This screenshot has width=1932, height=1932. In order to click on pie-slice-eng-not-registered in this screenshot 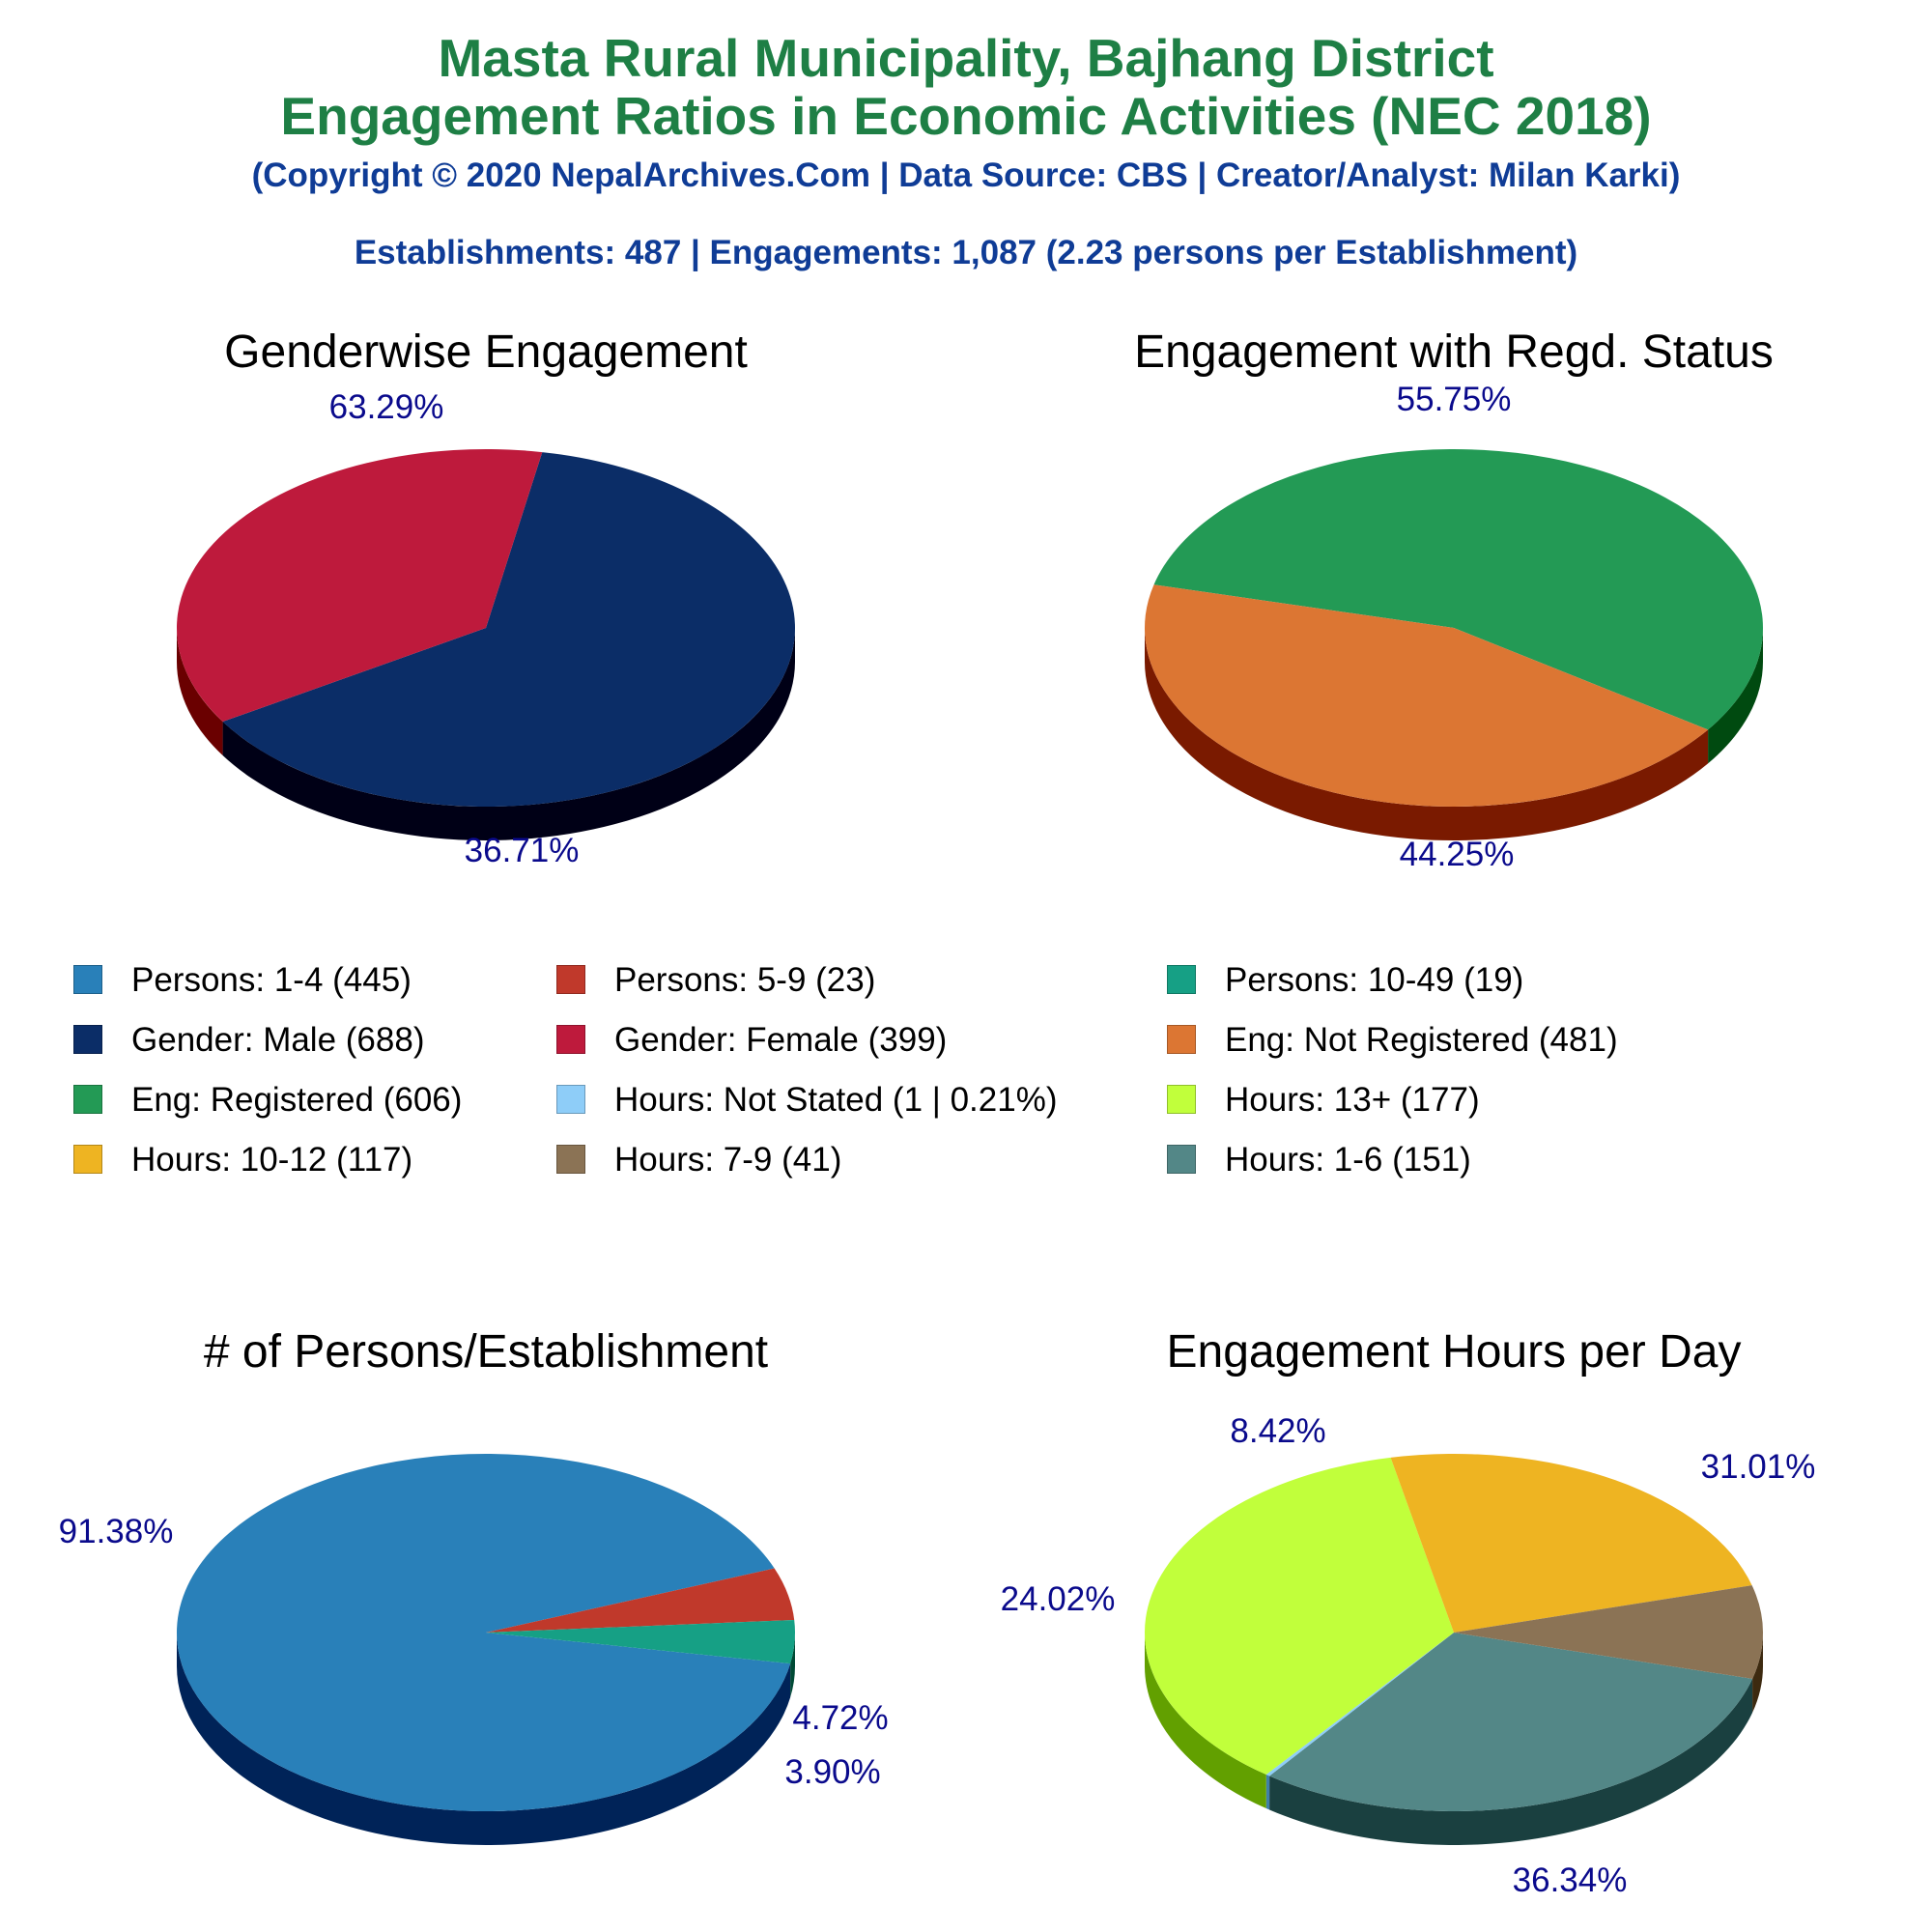, I will do `click(1427, 696)`.